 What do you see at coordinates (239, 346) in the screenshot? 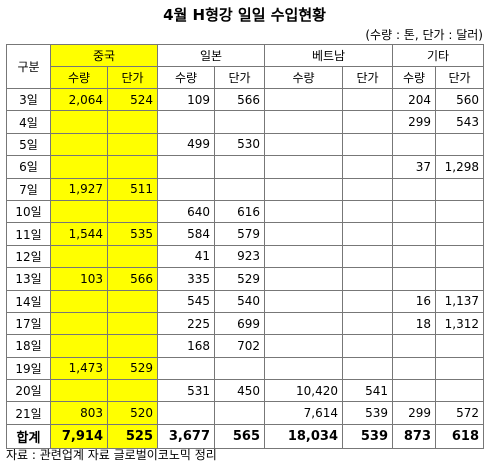
I see `price-cell: 702` at bounding box center [239, 346].